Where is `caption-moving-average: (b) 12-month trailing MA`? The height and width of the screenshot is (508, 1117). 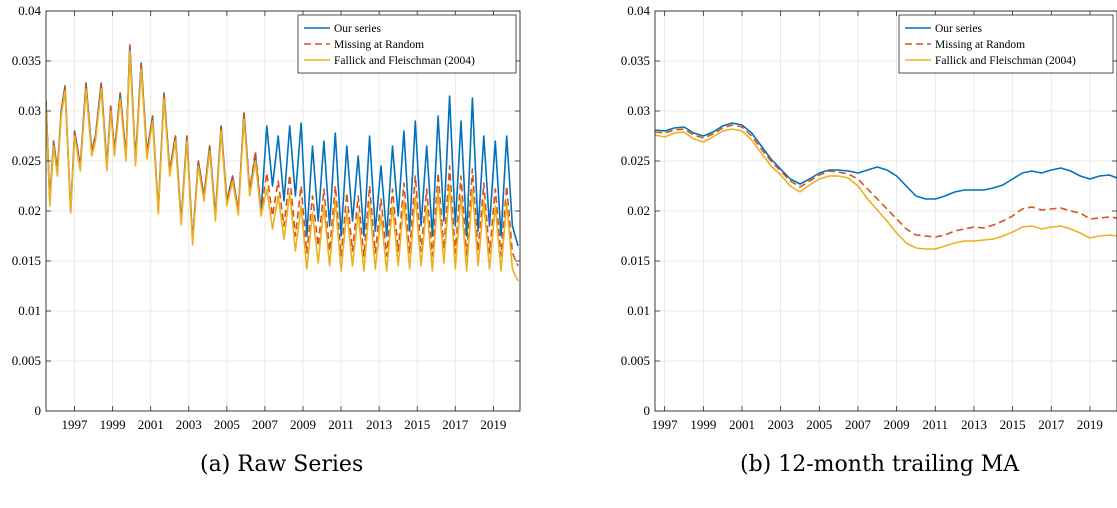
caption-moving-average: (b) 12-month trailing MA is located at coordinates (880, 464).